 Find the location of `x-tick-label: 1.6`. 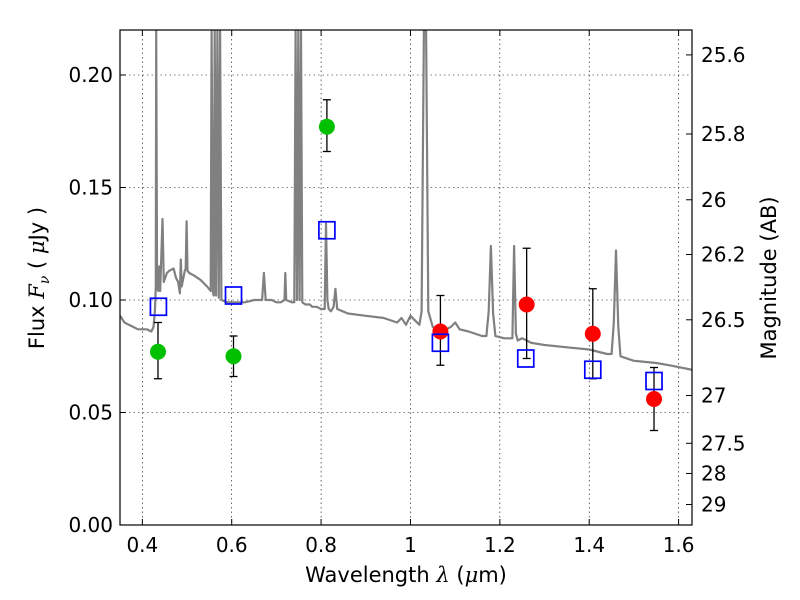

x-tick-label: 1.6 is located at coordinates (679, 545).